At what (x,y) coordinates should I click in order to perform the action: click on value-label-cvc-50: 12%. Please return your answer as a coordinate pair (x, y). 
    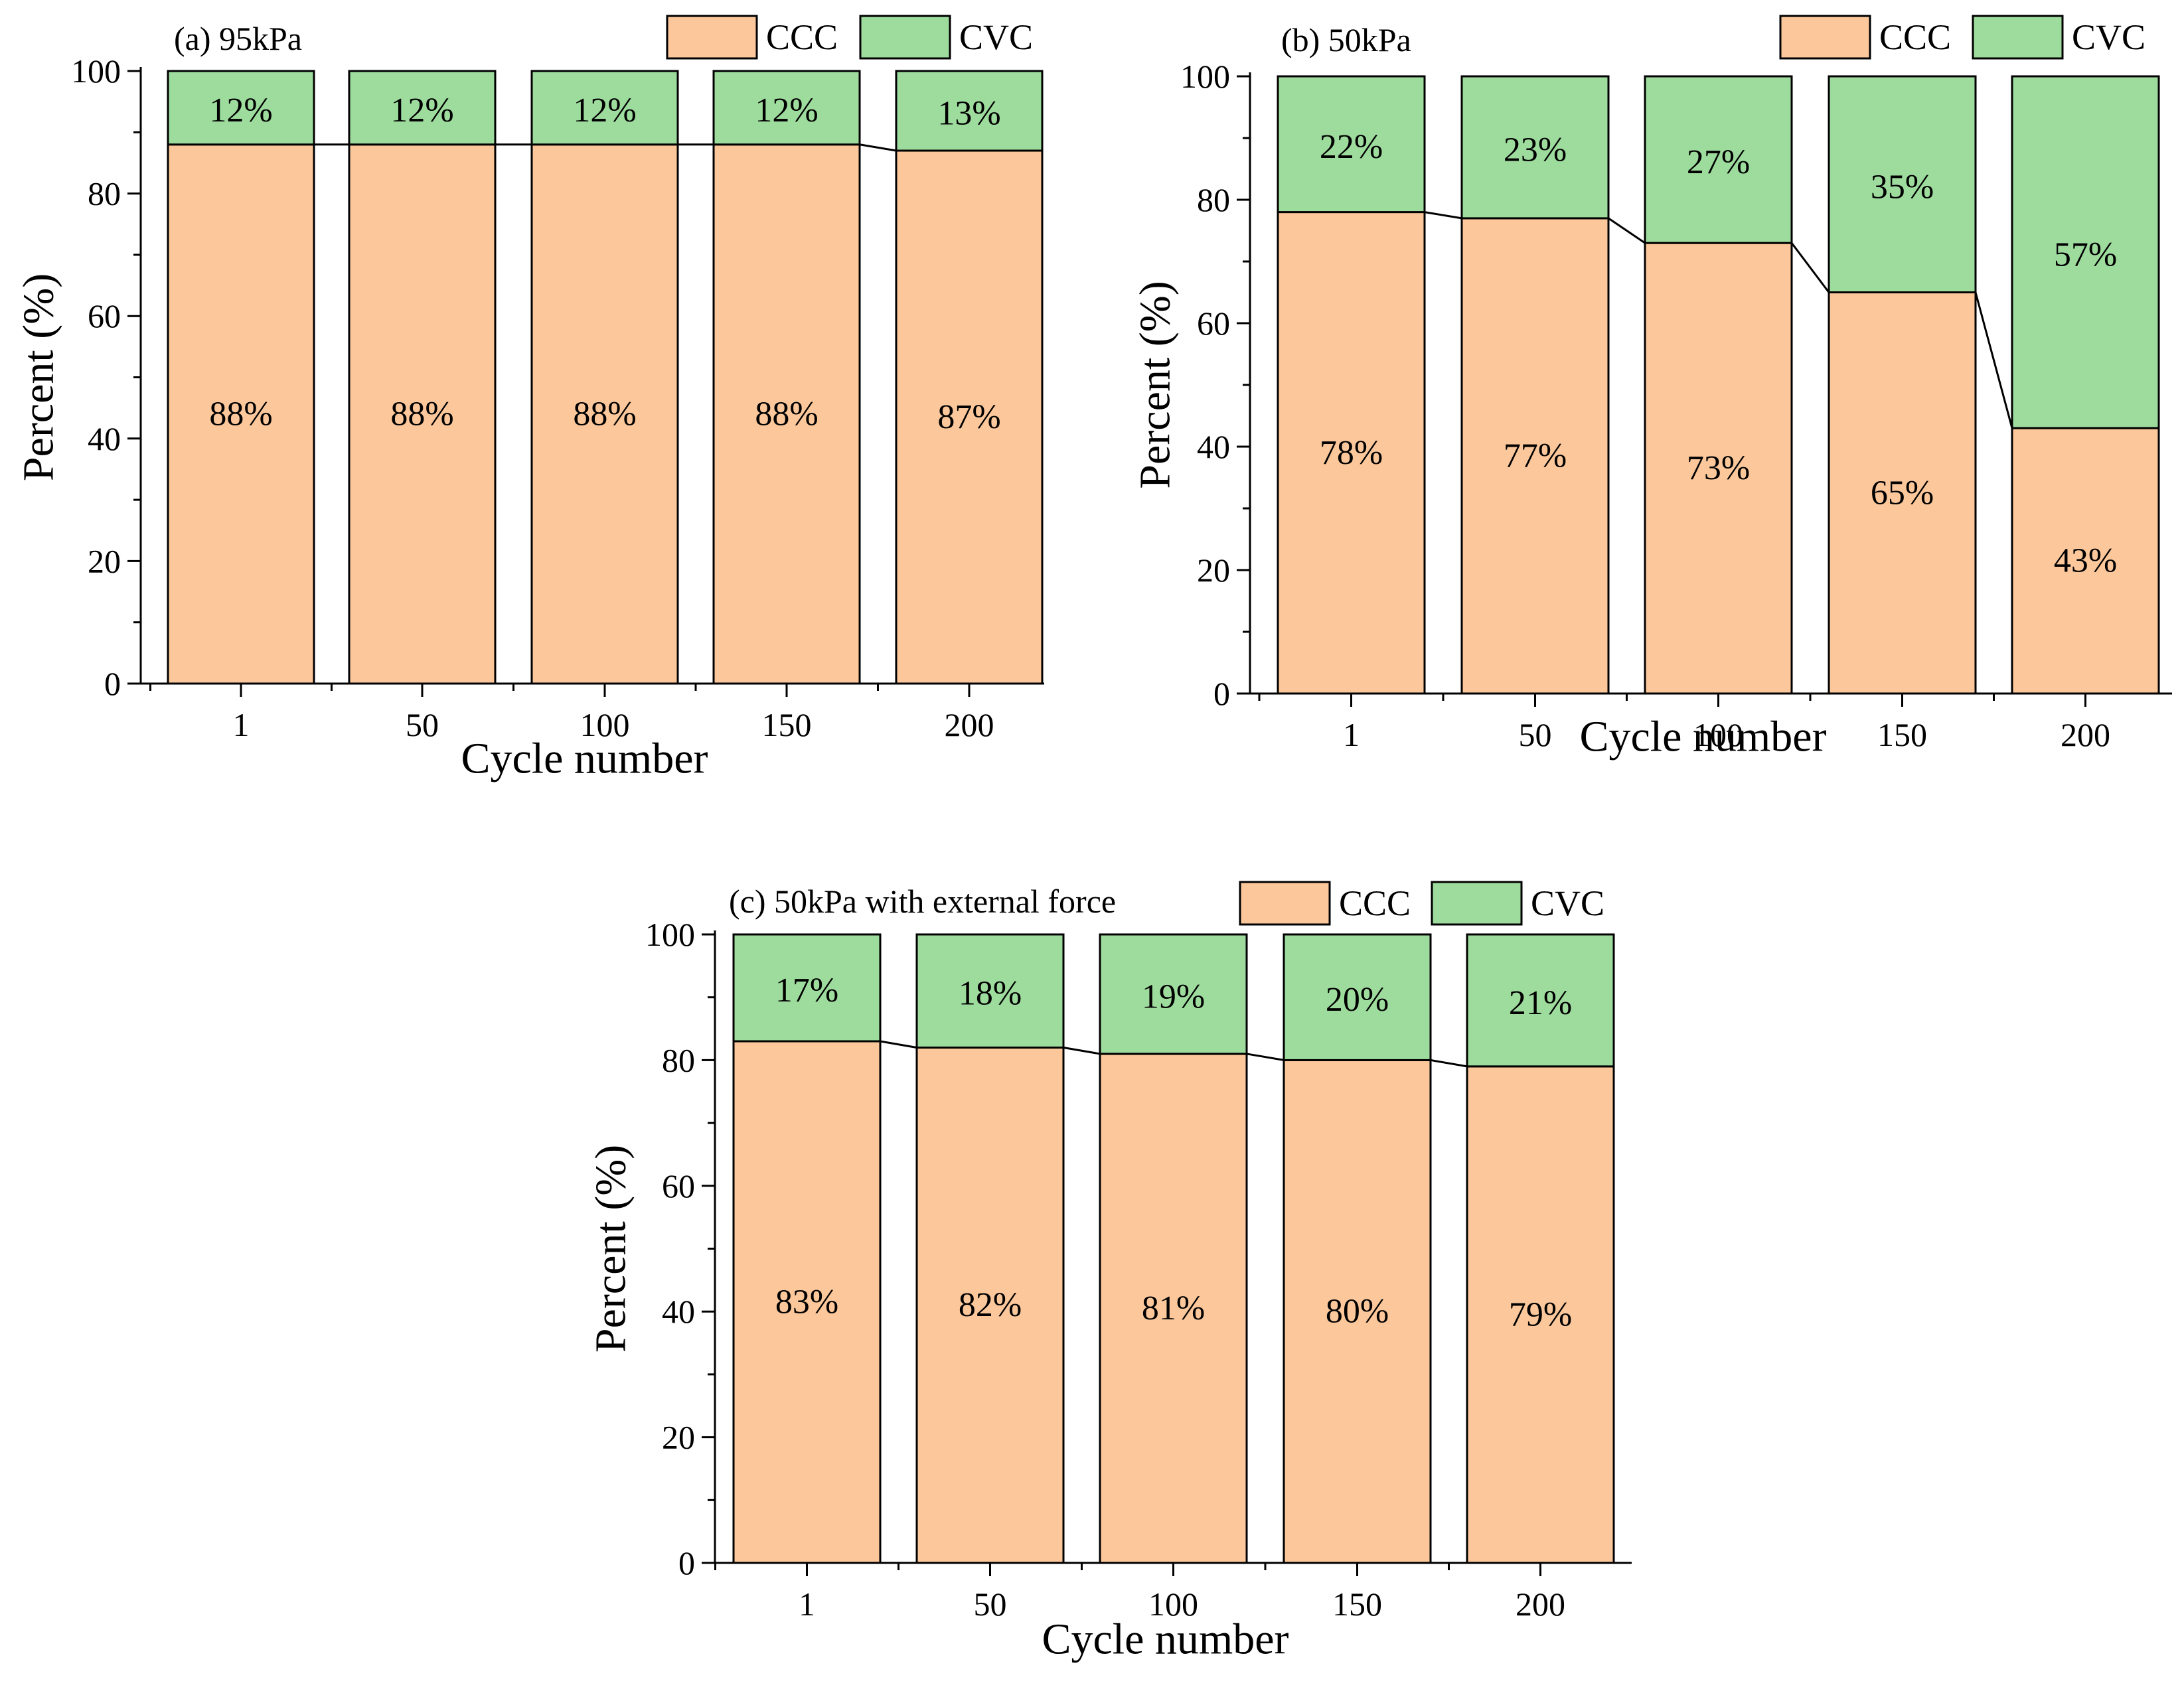
    Looking at the image, I should click on (421, 110).